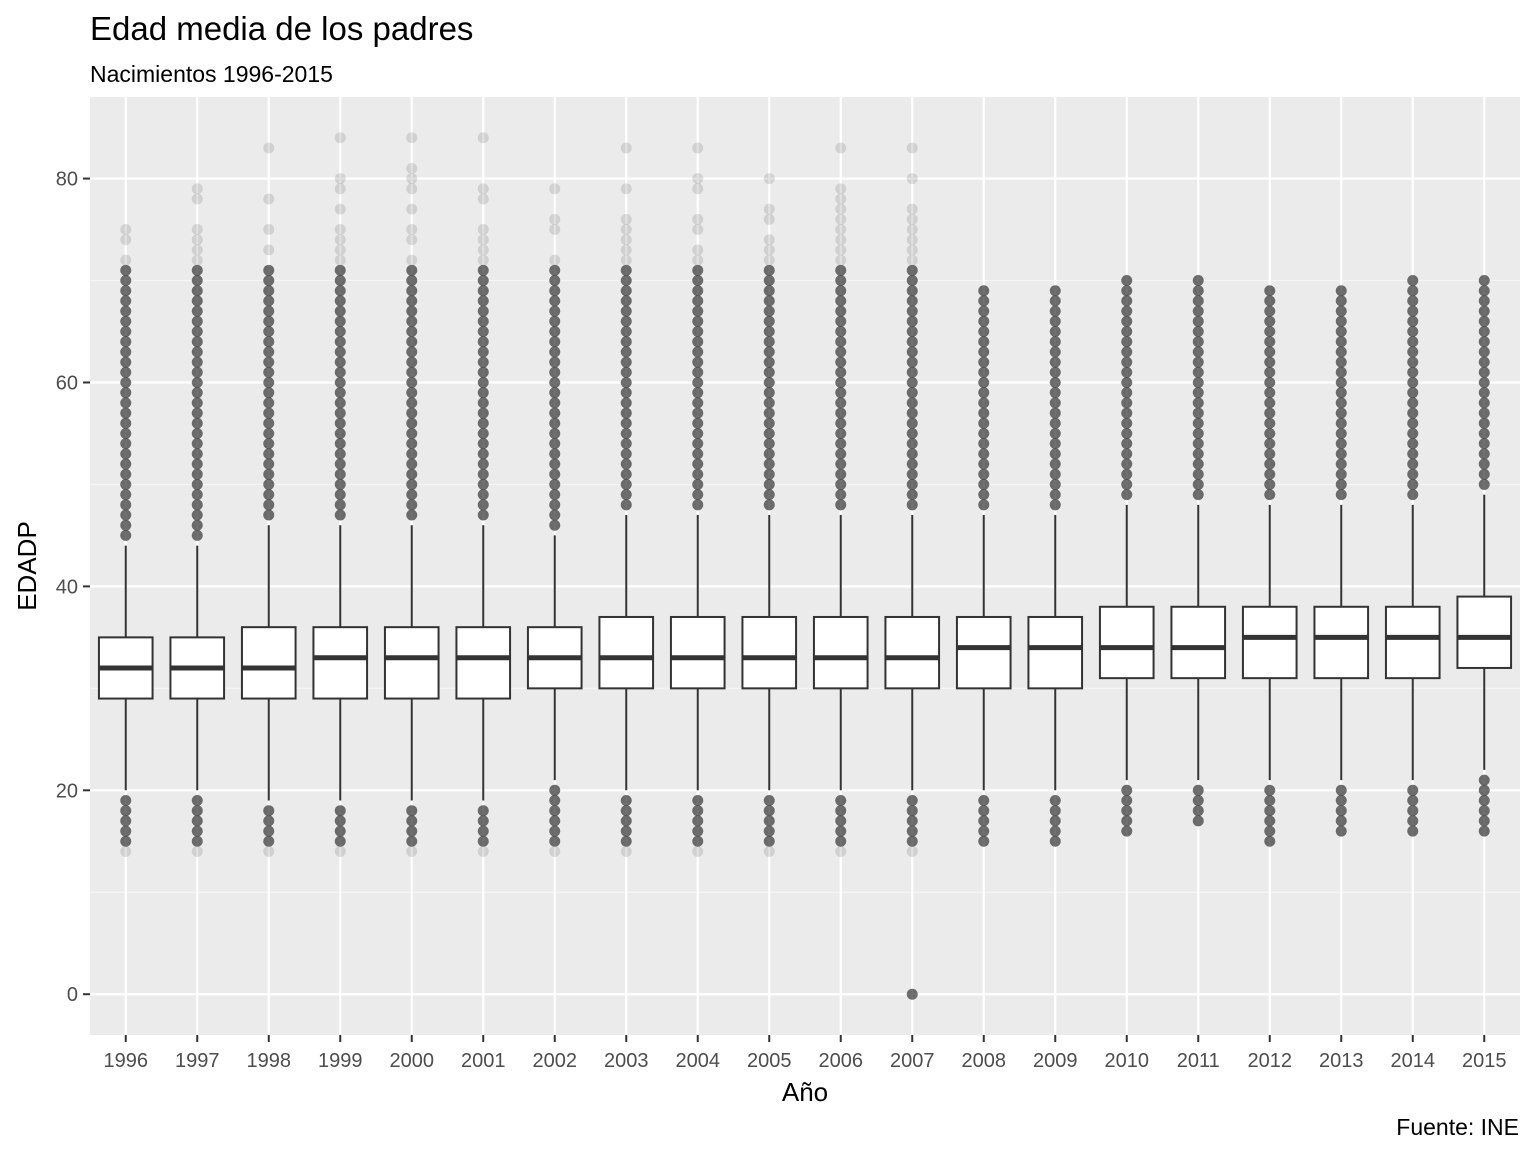  Describe the element at coordinates (912, 653) in the screenshot. I see `boxplot-2007` at that location.